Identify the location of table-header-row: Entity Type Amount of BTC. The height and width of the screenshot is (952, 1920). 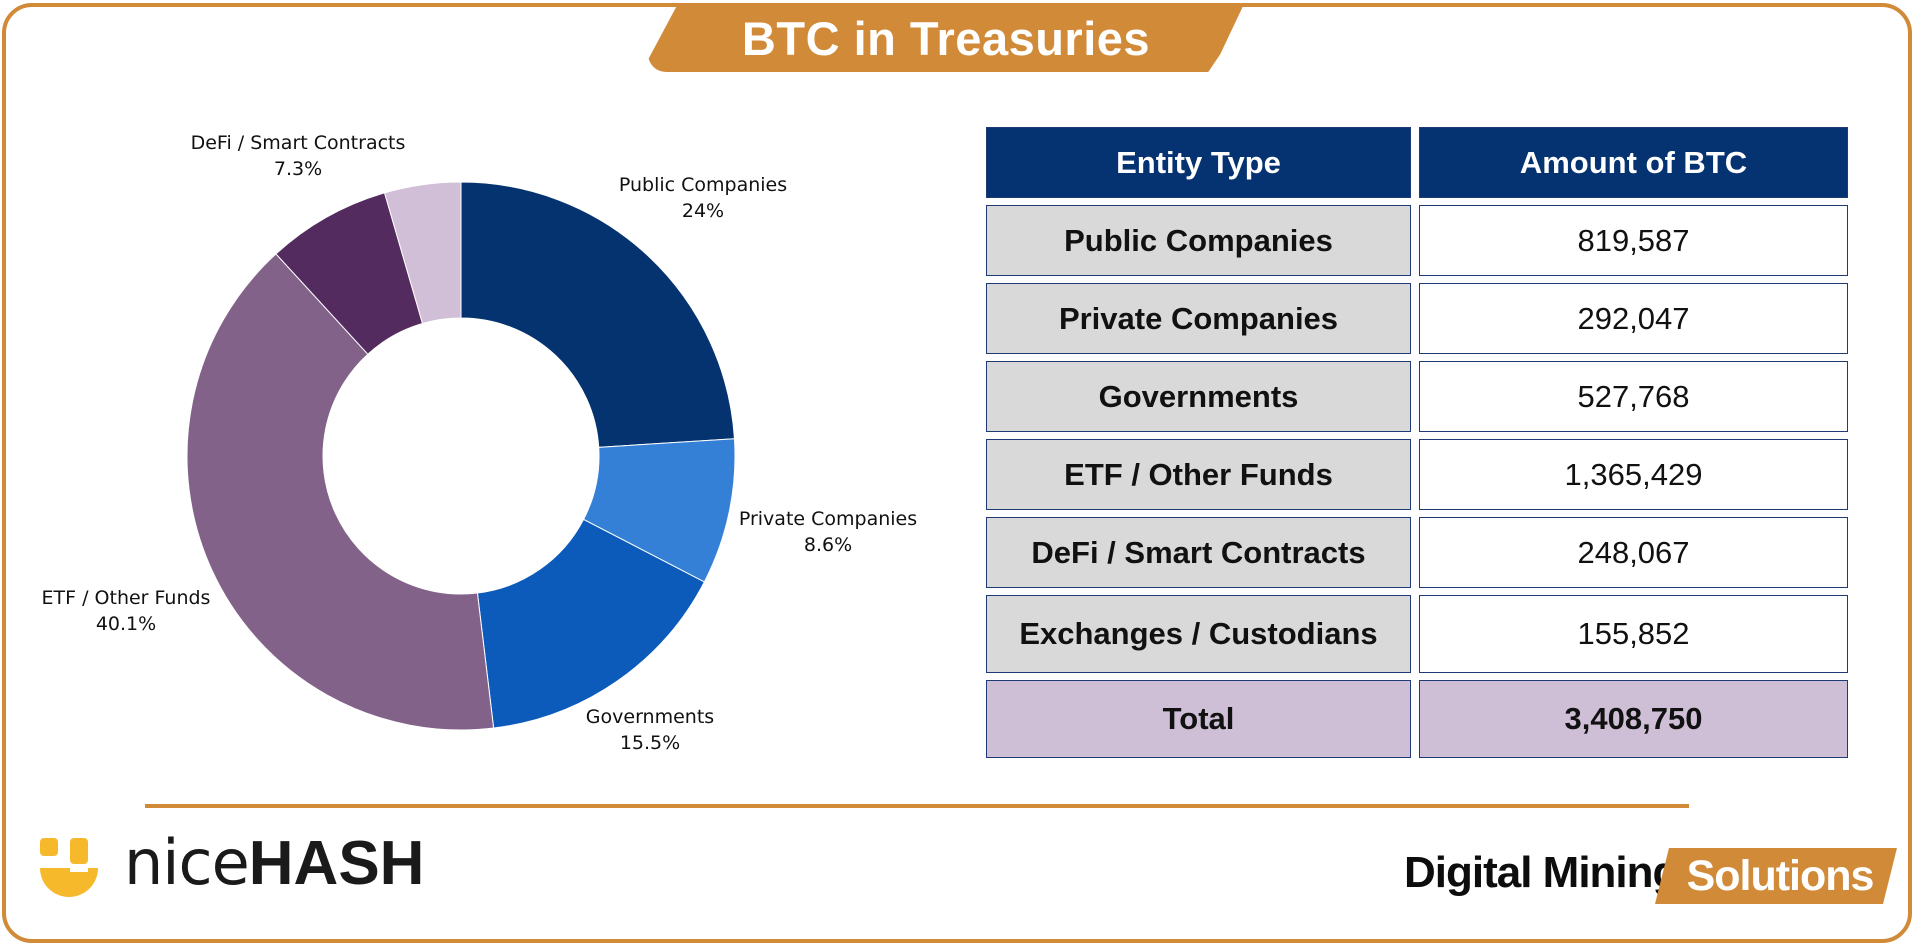
(1417, 162).